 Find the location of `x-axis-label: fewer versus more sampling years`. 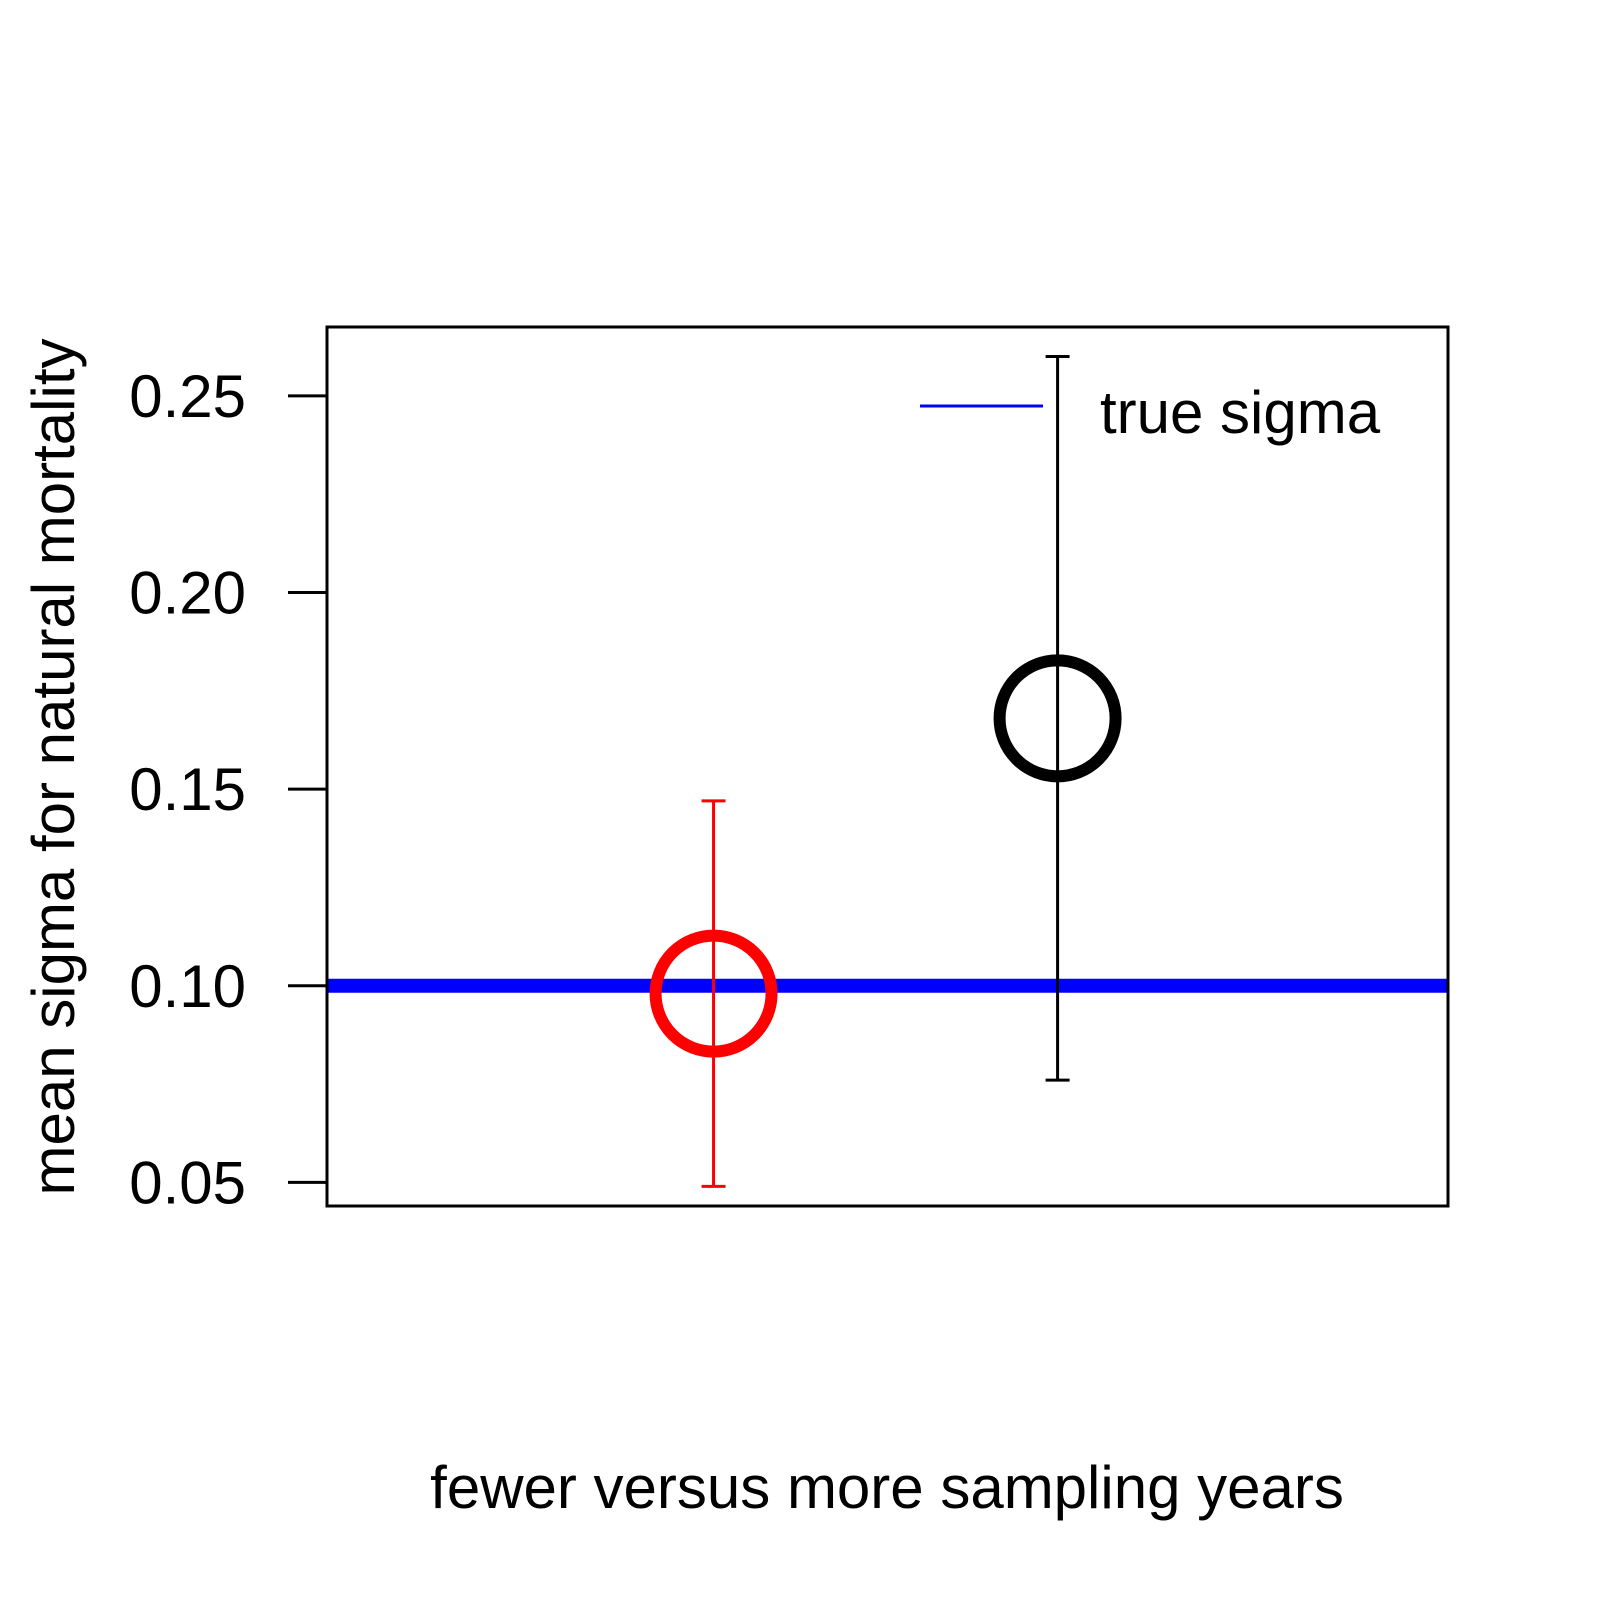

x-axis-label: fewer versus more sampling years is located at coordinates (887, 1487).